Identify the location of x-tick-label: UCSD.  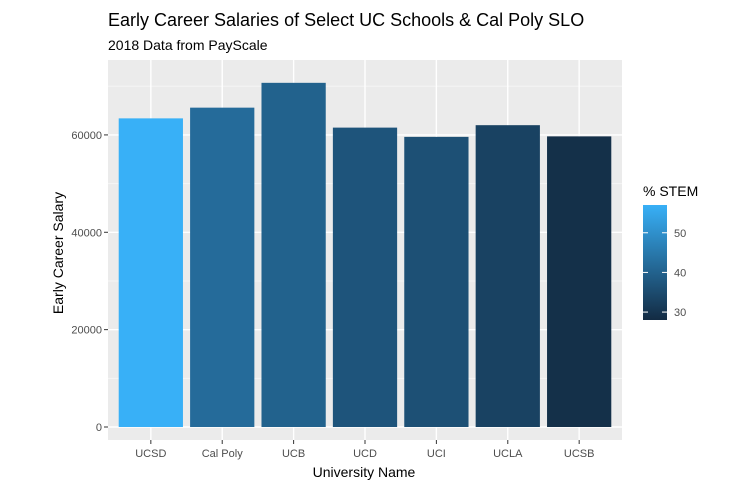
(150, 454).